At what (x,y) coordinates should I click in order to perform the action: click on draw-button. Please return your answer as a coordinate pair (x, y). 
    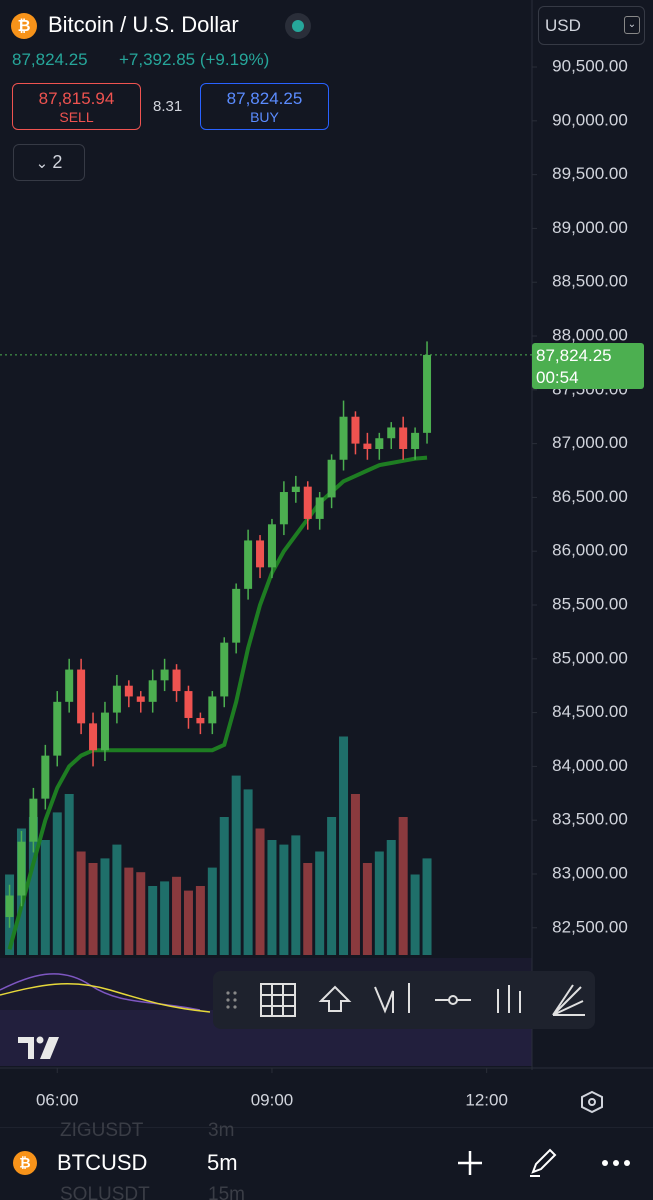
    Looking at the image, I should click on (543, 1162).